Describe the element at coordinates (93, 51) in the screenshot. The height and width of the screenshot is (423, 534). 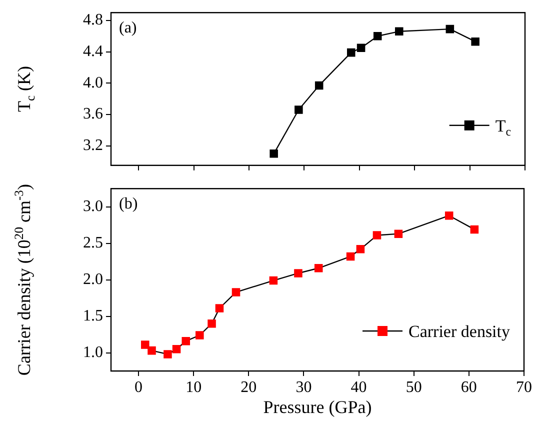
I see `y-tick-label: 4.4` at that location.